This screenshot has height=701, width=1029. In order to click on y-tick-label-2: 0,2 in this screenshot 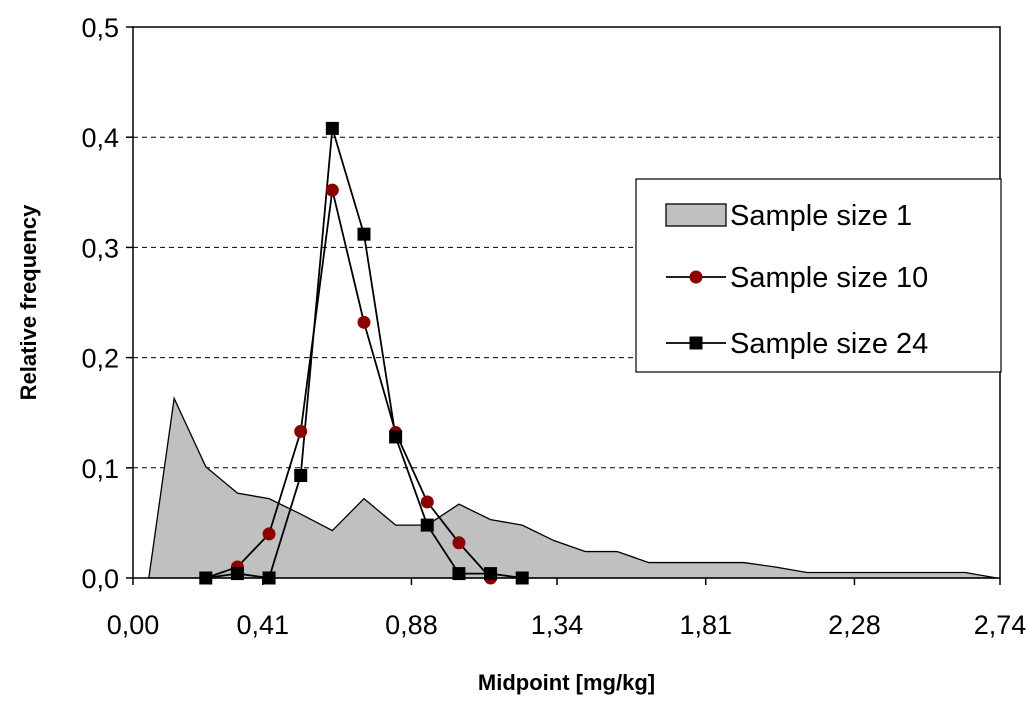, I will do `click(100, 359)`.